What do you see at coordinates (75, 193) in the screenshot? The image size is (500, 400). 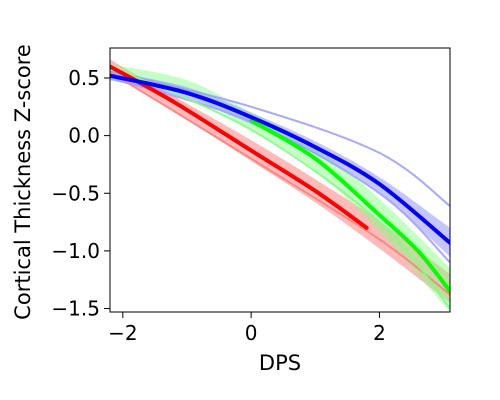 I see `y-tick-label: −0.5` at bounding box center [75, 193].